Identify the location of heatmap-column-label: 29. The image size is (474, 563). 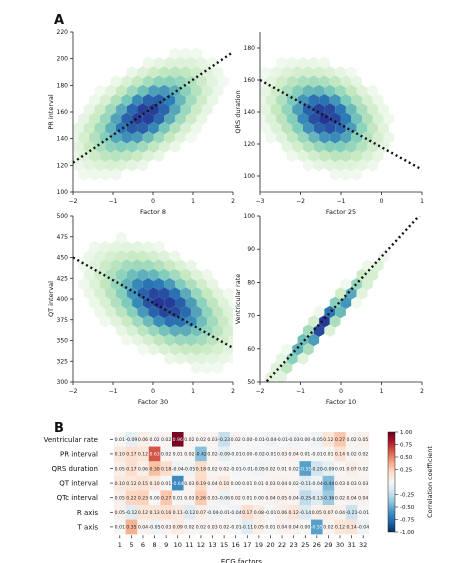
(328, 545).